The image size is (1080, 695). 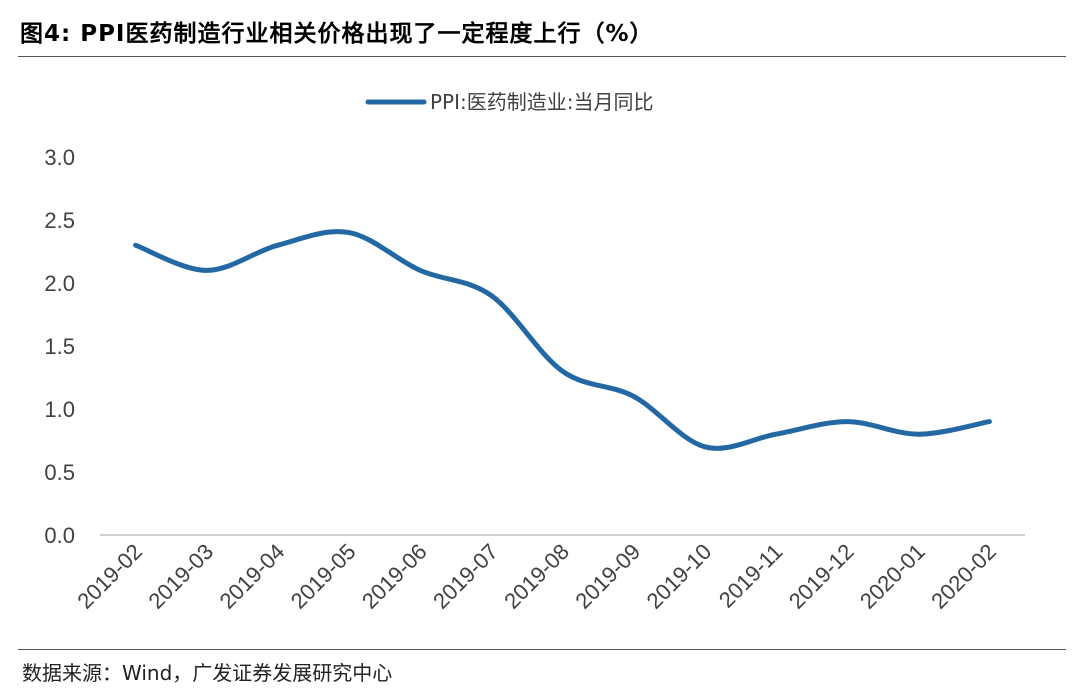 I want to click on bottom-divider, so click(x=542, y=649).